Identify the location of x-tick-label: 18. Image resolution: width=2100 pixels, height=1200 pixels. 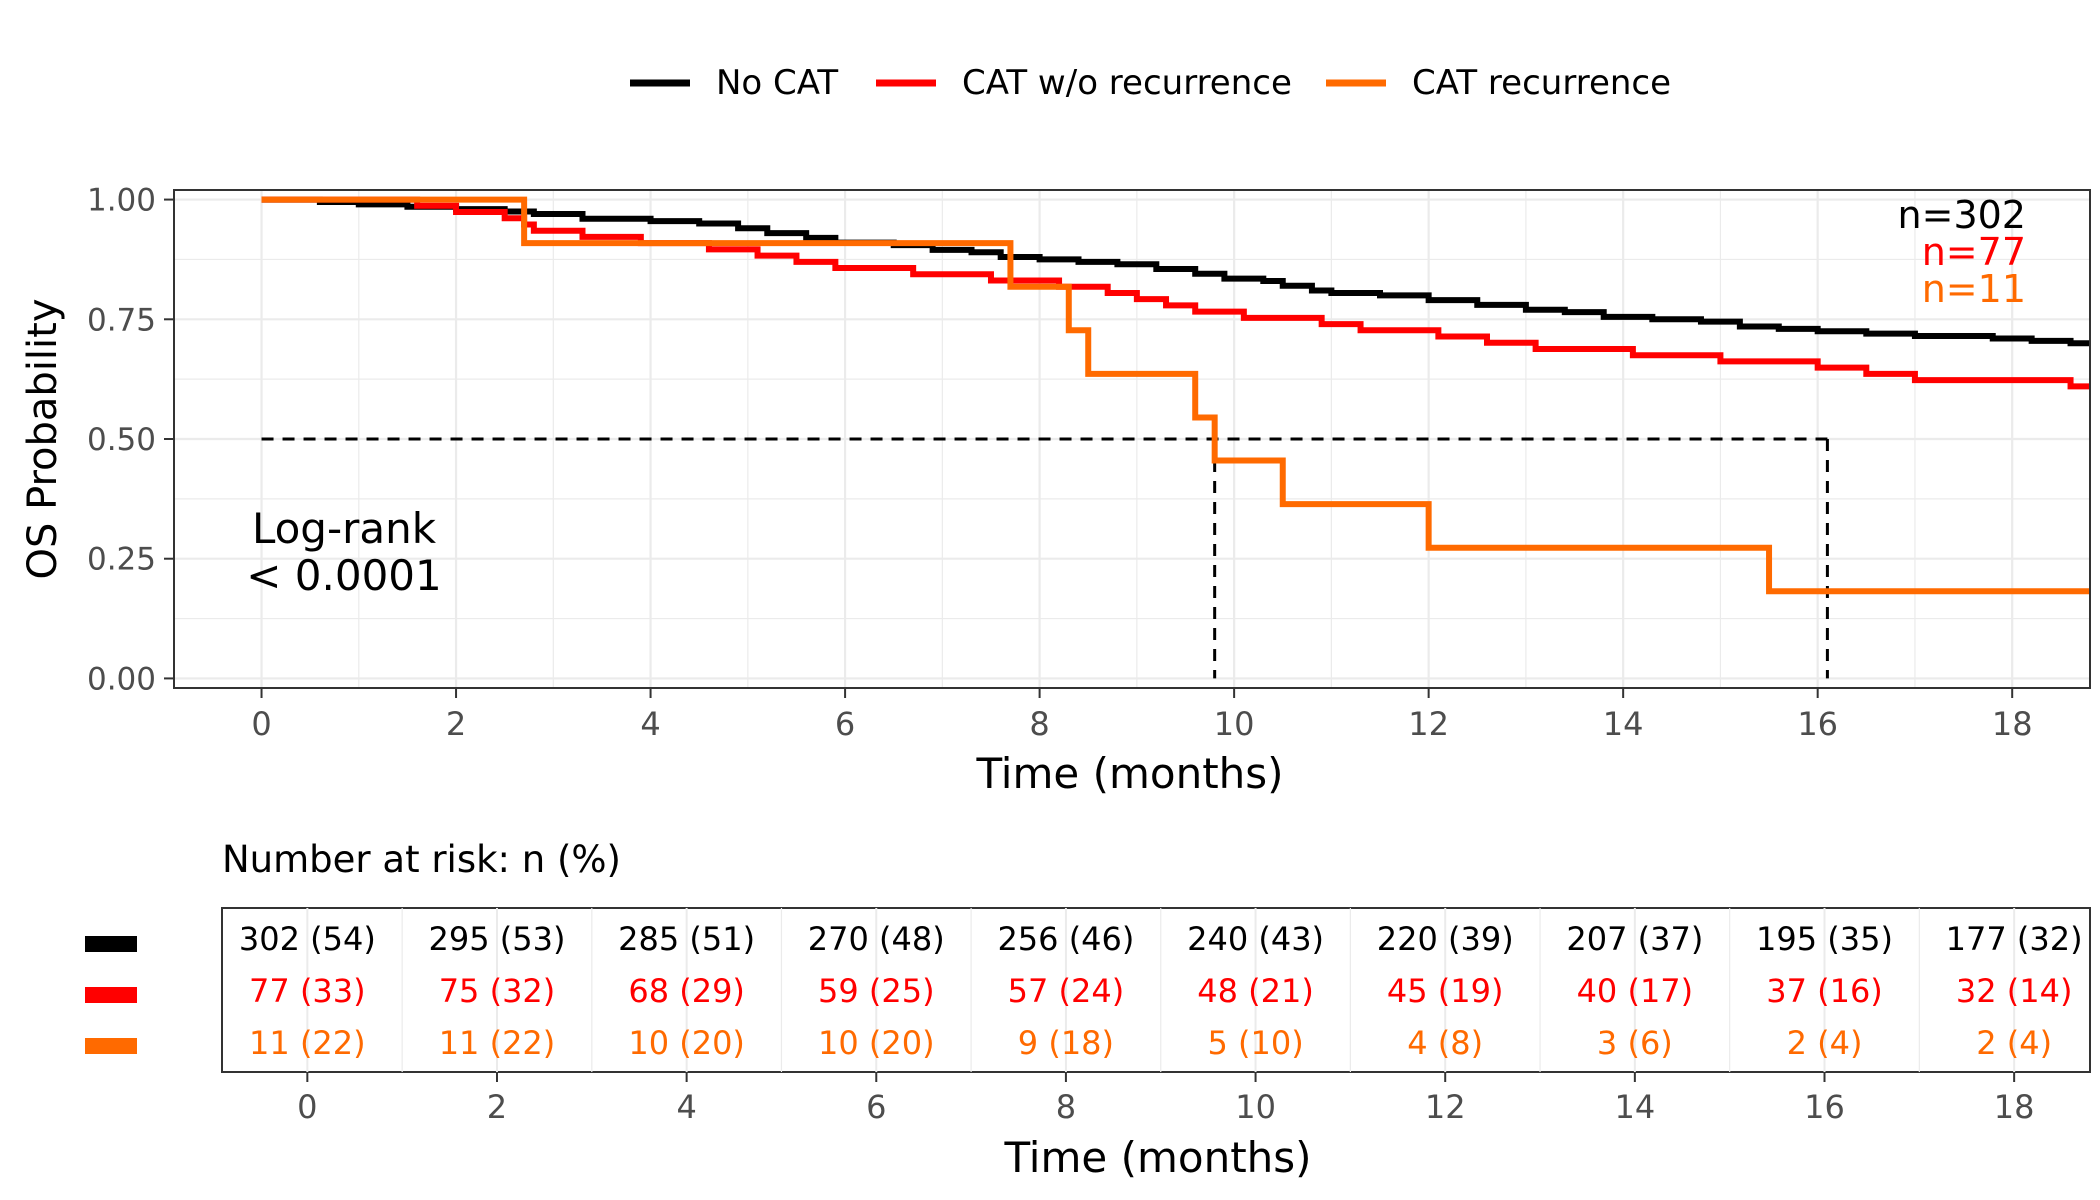
(2012, 724).